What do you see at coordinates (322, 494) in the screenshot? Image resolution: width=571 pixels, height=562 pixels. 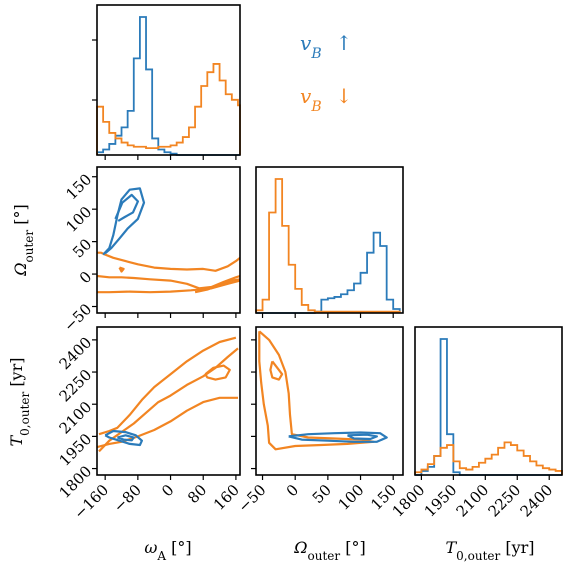 I see `x-tick-label: 50` at bounding box center [322, 494].